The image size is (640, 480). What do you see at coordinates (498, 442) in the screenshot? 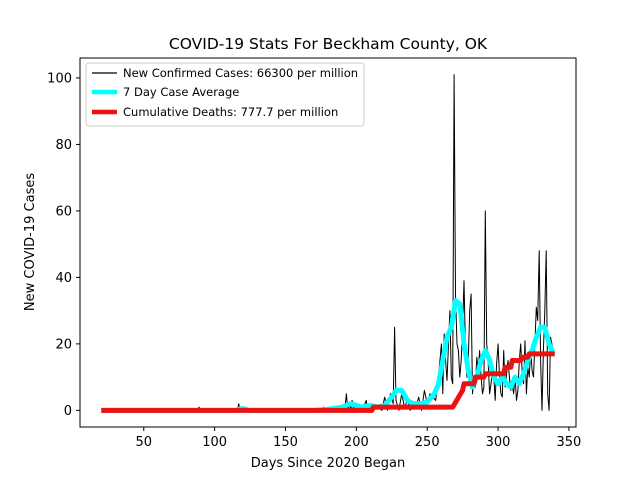
I see `x-tick-label: 300` at bounding box center [498, 442].